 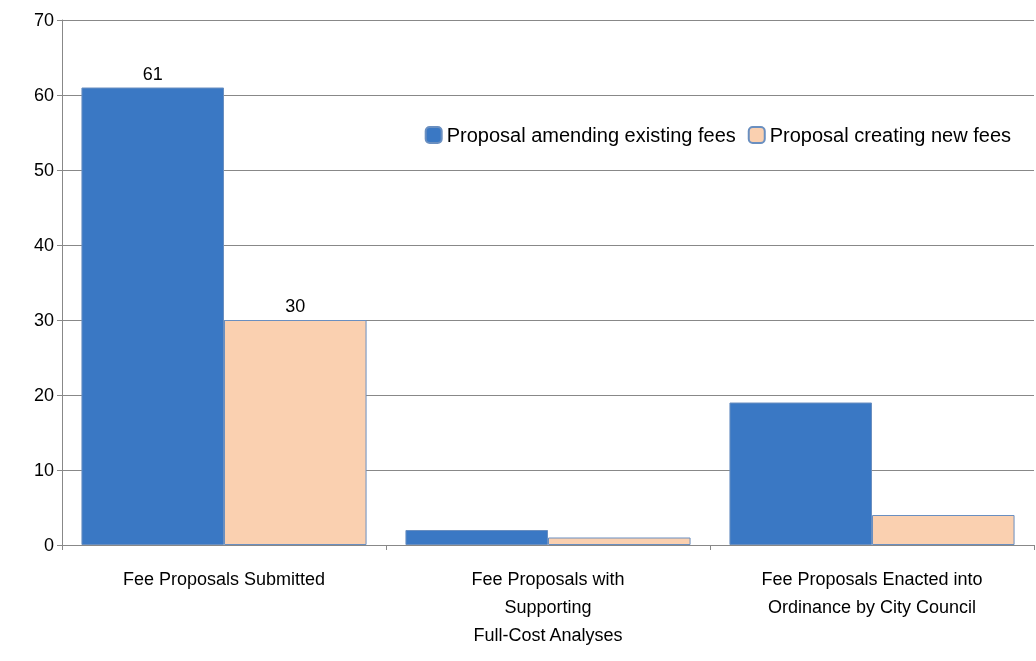 What do you see at coordinates (152, 73) in the screenshot?
I see `data-label: 61` at bounding box center [152, 73].